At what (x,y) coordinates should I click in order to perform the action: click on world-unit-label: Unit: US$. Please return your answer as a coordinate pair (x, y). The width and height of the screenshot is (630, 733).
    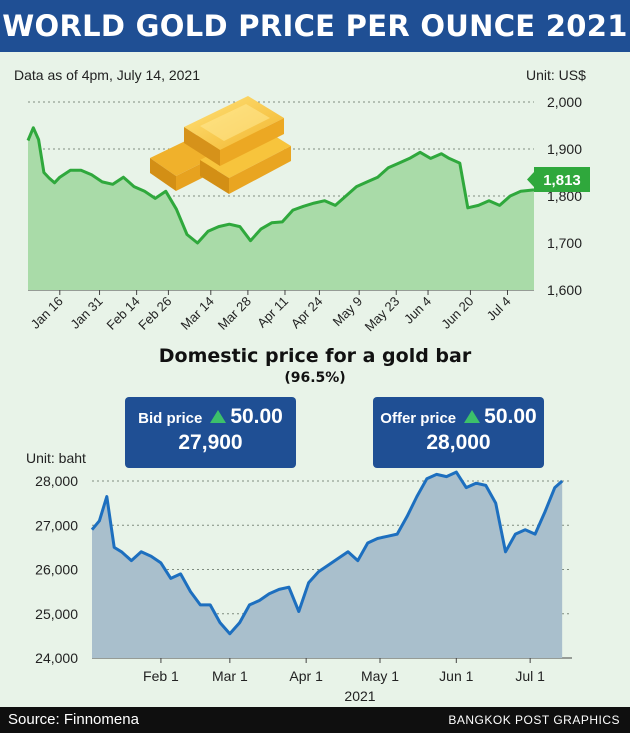
    Looking at the image, I should click on (556, 75).